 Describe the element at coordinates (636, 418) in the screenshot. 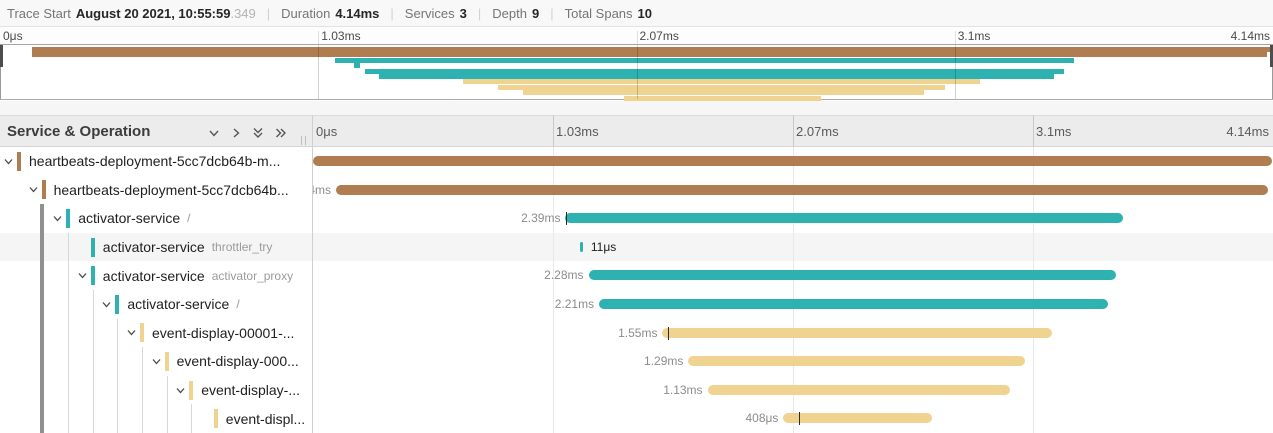

I see `span-row: event-displ... 408μs` at that location.